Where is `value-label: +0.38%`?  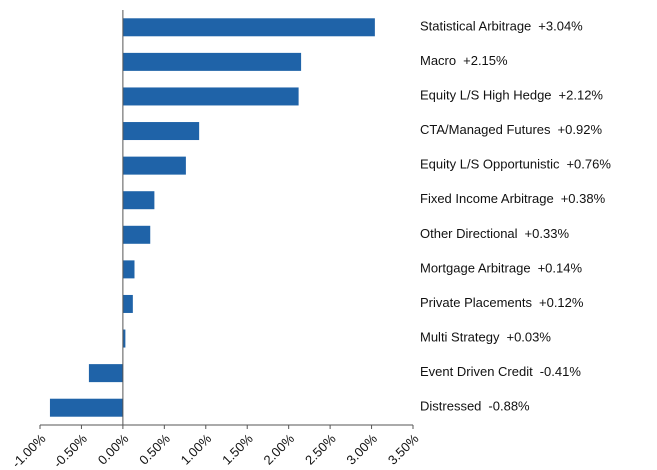
value-label: +0.38% is located at coordinates (583, 199).